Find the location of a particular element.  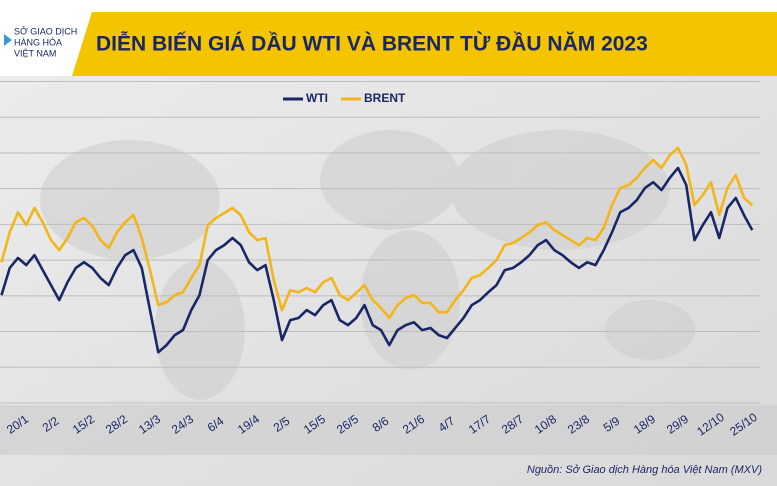

logo-icon is located at coordinates (8, 40).